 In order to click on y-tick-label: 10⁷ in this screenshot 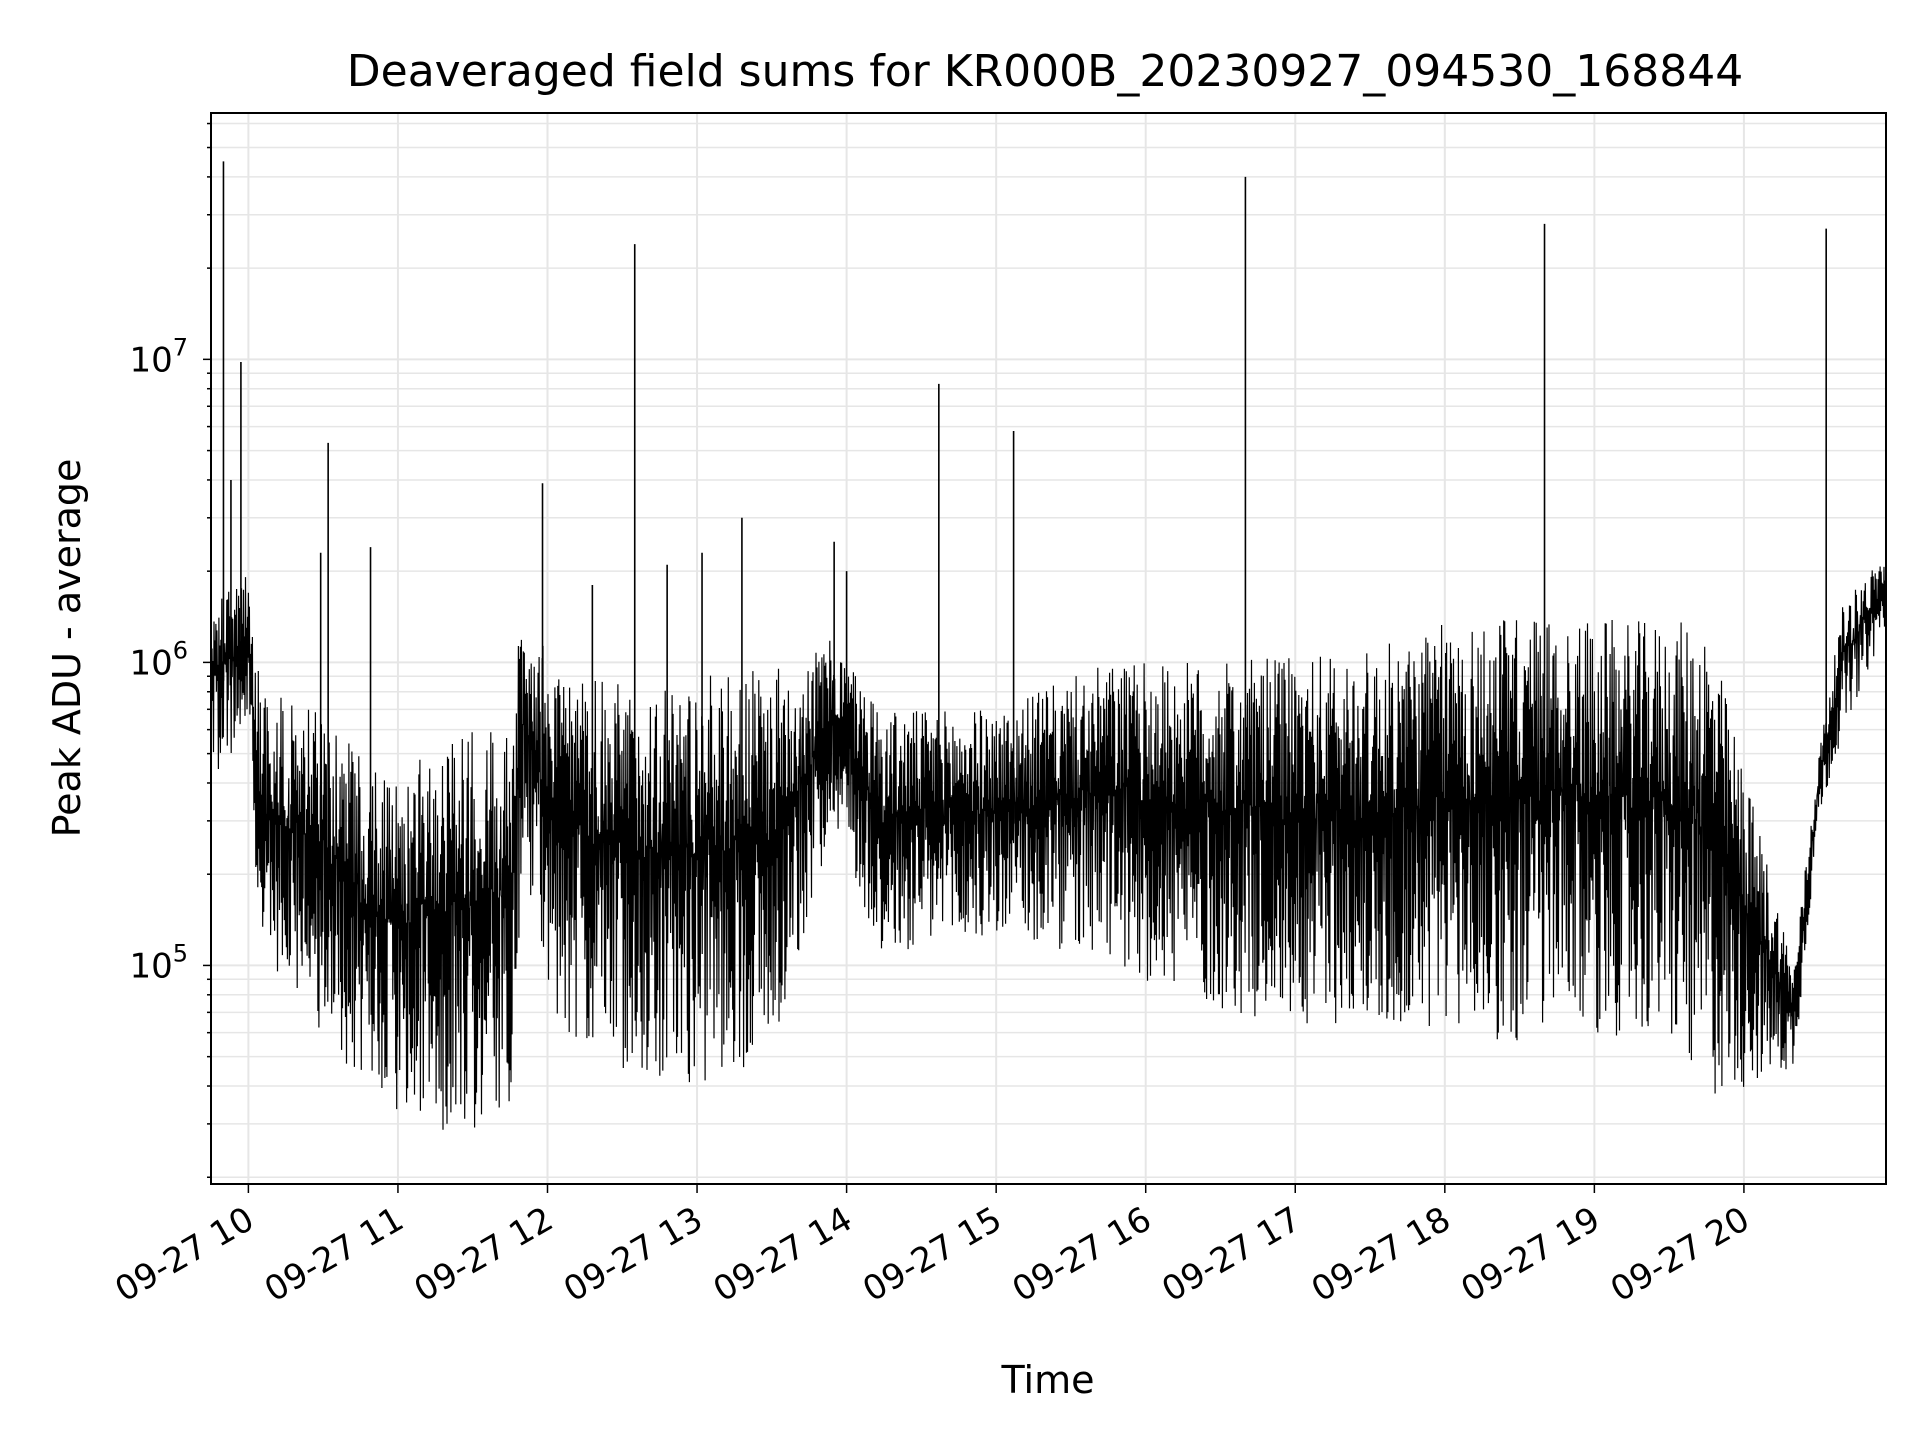, I will do `click(158, 356)`.